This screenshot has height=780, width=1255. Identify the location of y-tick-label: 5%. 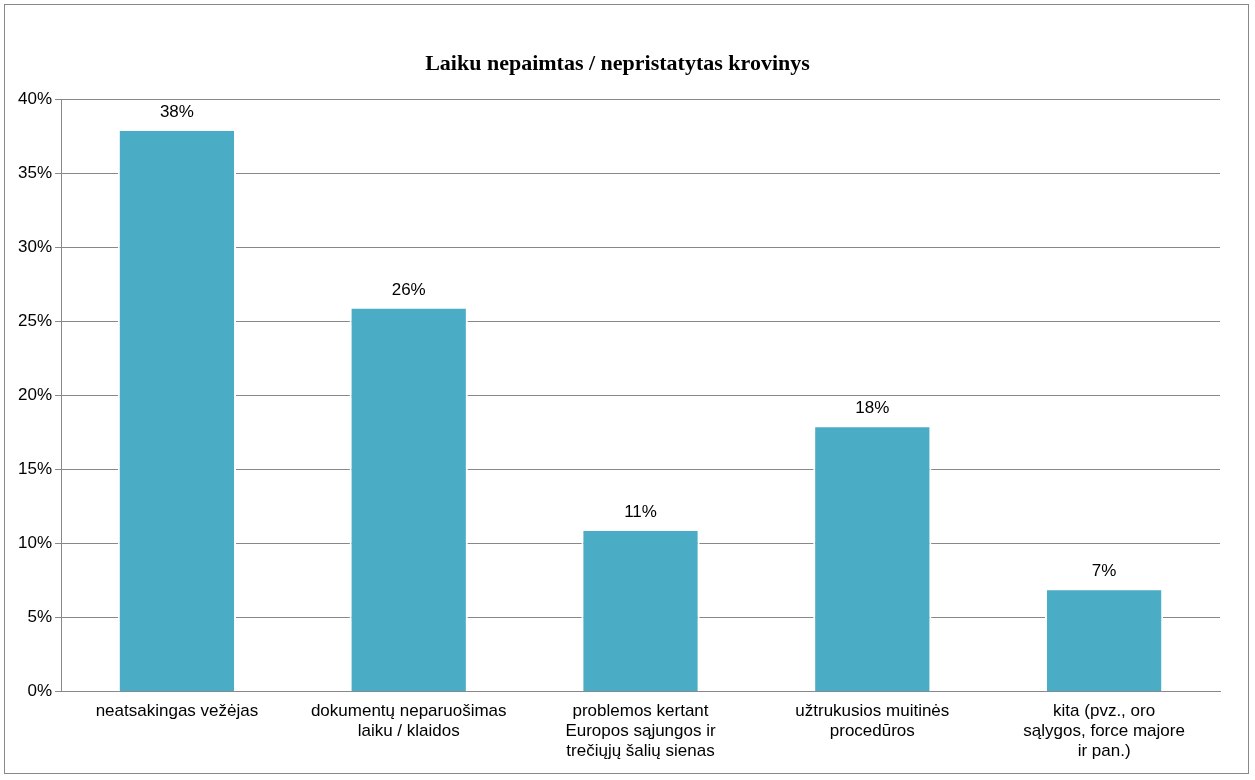
(40, 617).